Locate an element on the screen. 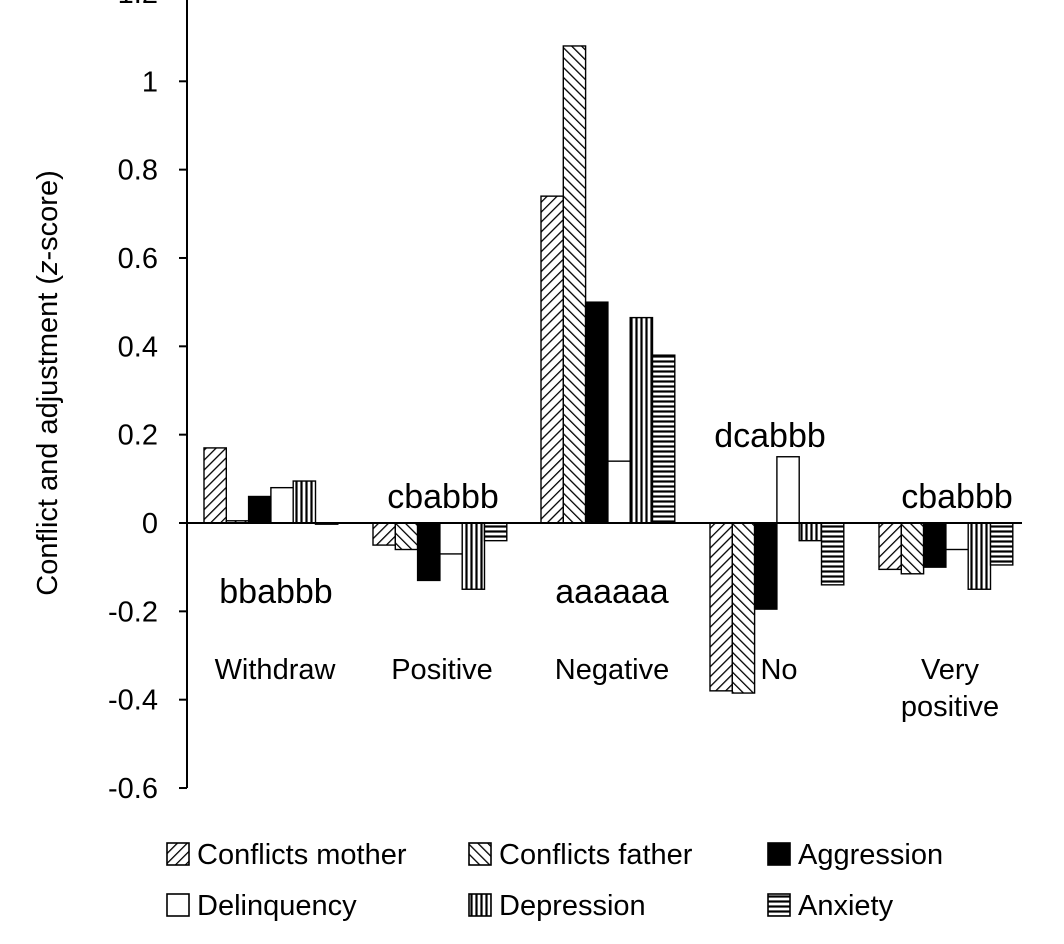  bar-conflicts-mother-positive is located at coordinates (384, 534).